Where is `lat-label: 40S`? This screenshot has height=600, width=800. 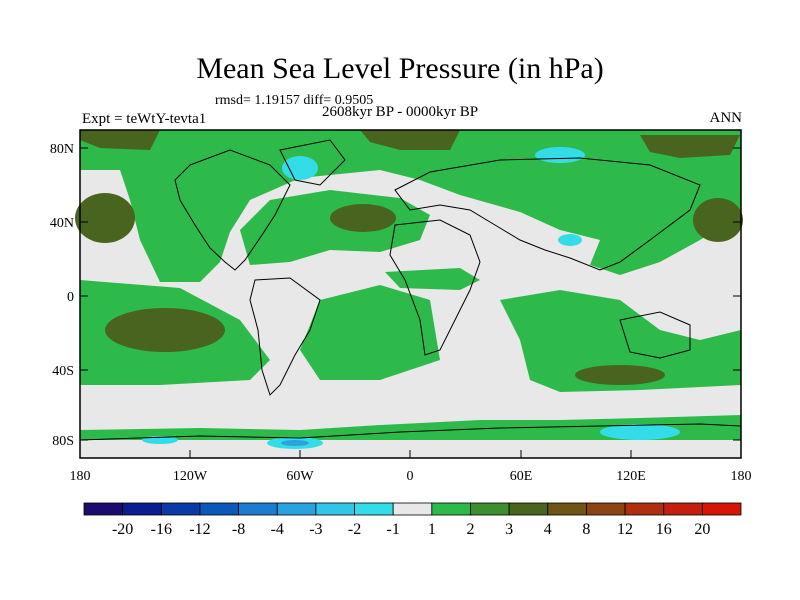 lat-label: 40S is located at coordinates (63, 371).